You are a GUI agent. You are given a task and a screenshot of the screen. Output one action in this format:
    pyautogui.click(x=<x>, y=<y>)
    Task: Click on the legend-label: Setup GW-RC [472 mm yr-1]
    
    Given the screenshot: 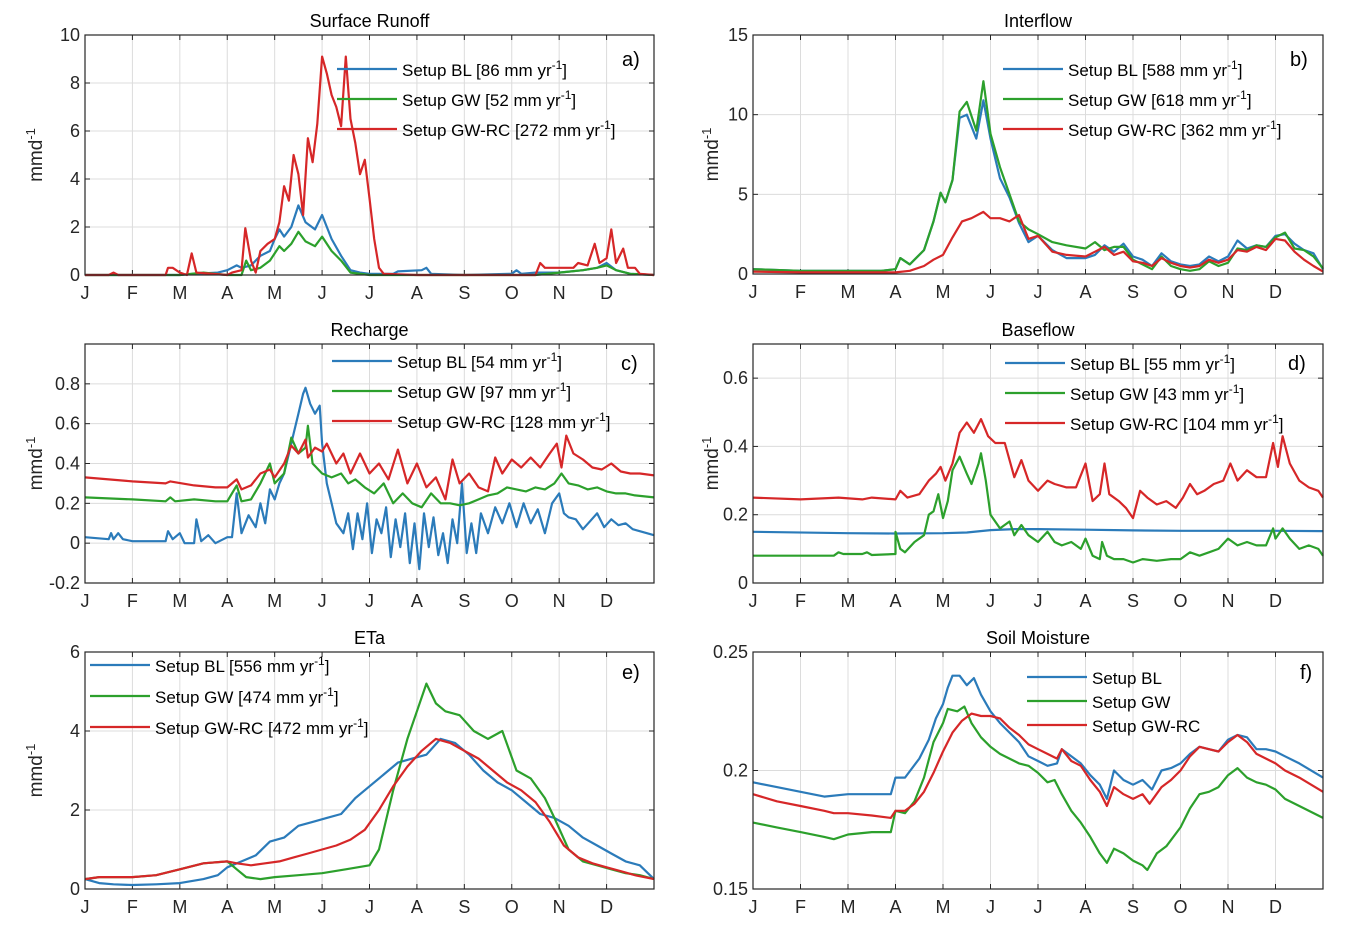 What is the action you would take?
    pyautogui.click(x=261, y=727)
    